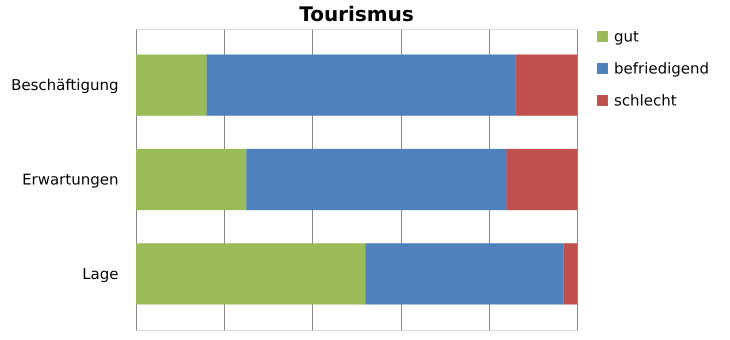 This screenshot has height=340, width=730. What do you see at coordinates (662, 69) in the screenshot?
I see `legend-label: befriedigend` at bounding box center [662, 69].